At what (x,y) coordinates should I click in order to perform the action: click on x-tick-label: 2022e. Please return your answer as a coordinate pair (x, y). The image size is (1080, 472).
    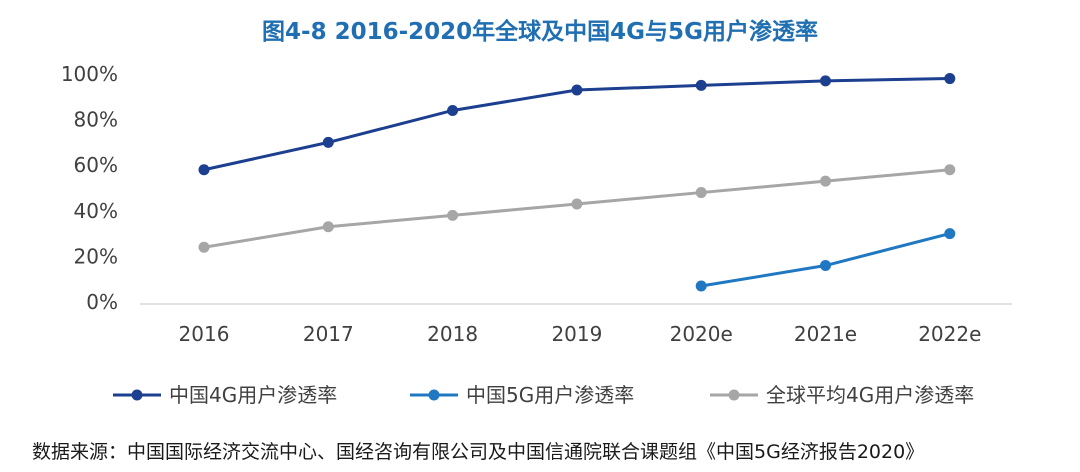
    Looking at the image, I should click on (949, 334).